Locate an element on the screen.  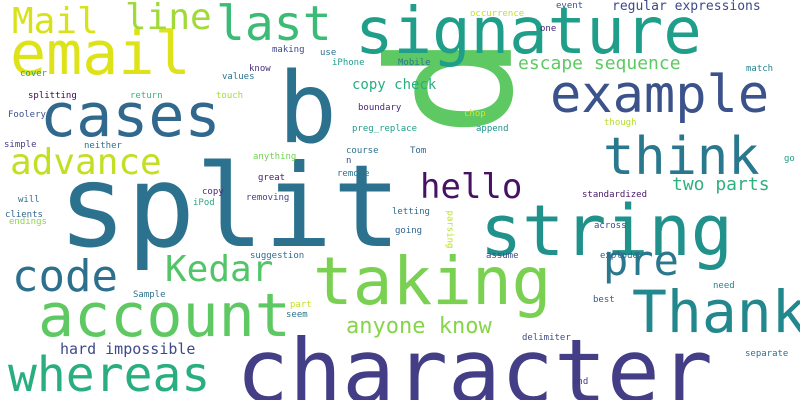
word-use: use is located at coordinates (328, 53).